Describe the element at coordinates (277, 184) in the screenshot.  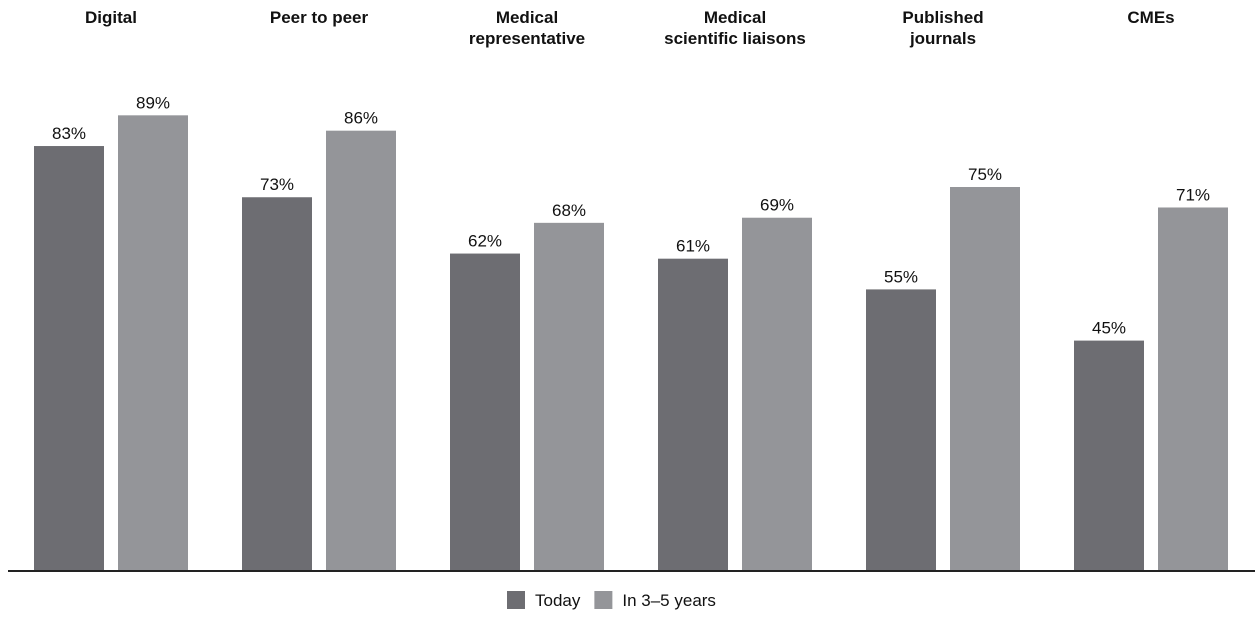
I see `data-label: 73%` at that location.